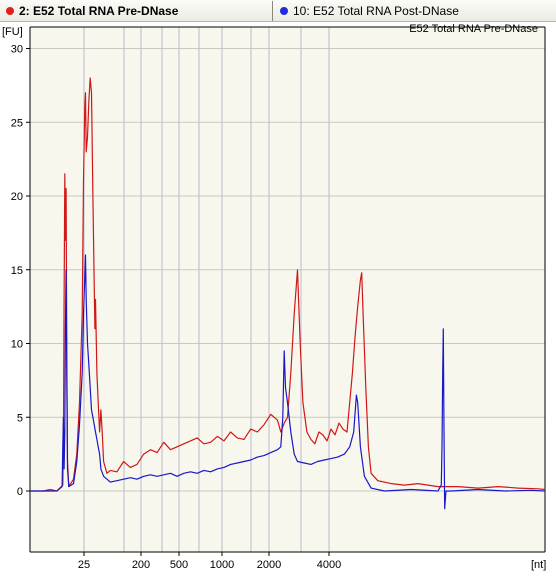 This screenshot has width=556, height=586. What do you see at coordinates (99, 10) in the screenshot?
I see `tab-label: 2: E52 Total RNA Pre-DNase` at bounding box center [99, 10].